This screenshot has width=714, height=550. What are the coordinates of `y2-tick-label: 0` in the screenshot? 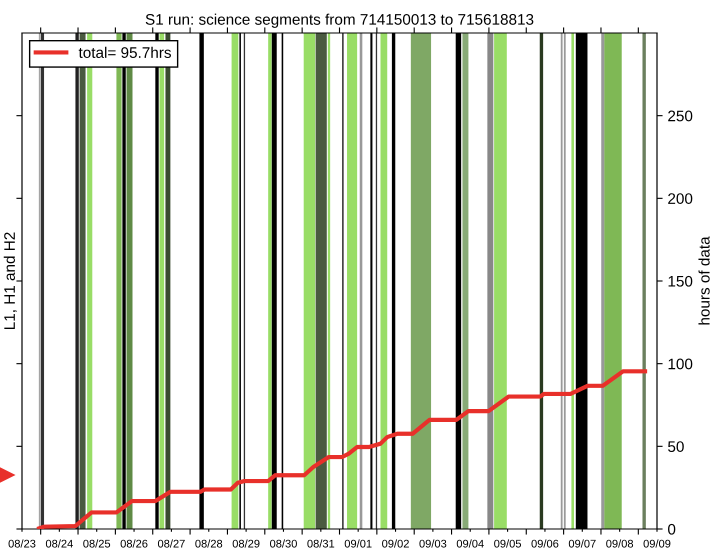 It's located at (672, 529).